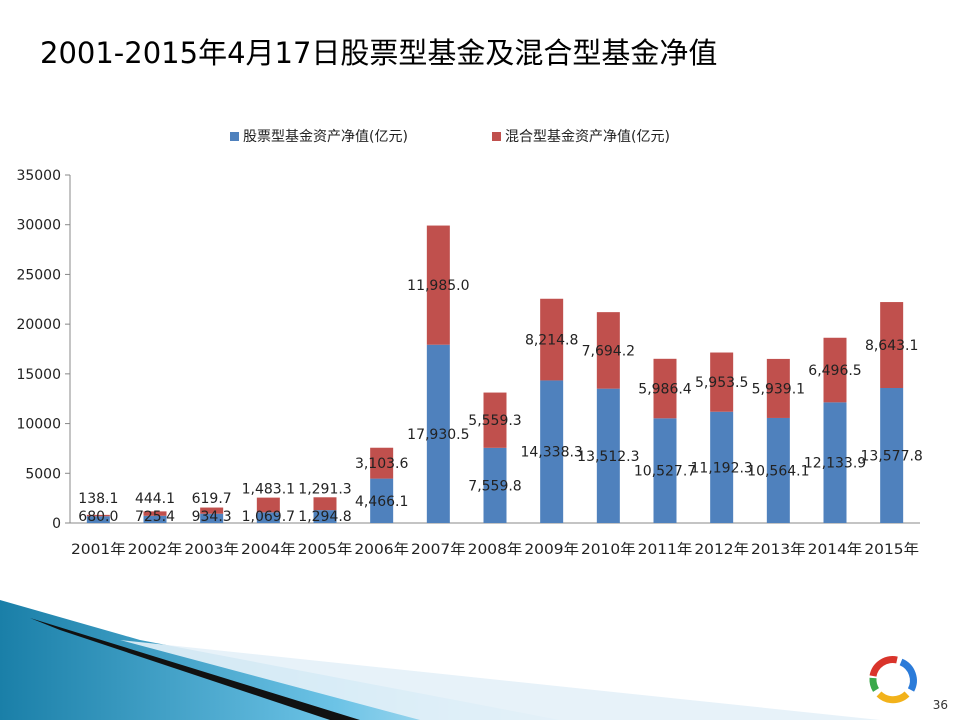 The image size is (960, 720). What do you see at coordinates (893, 680) in the screenshot?
I see `logo-icon` at bounding box center [893, 680].